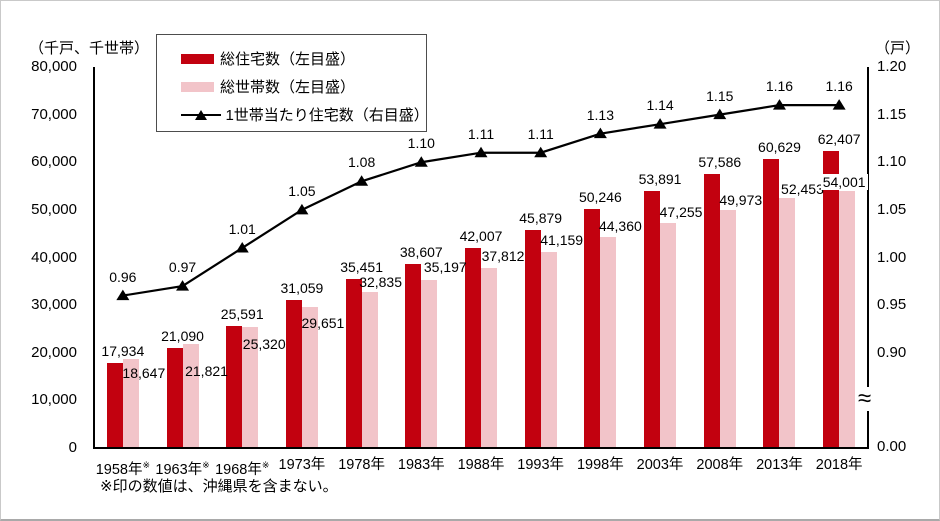  What do you see at coordinates (802, 189) in the screenshot?
I see `household-value-label: 52,453` at bounding box center [802, 189].